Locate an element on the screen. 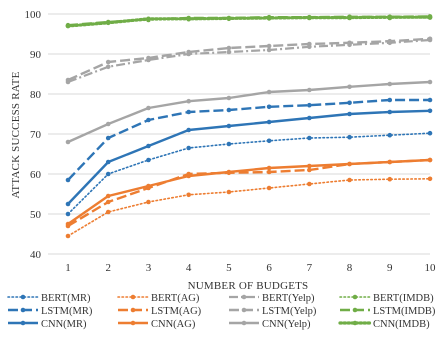 Image resolution: width=448 pixels, height=339 pixels. y-tick-label: 60 is located at coordinates (36, 175).